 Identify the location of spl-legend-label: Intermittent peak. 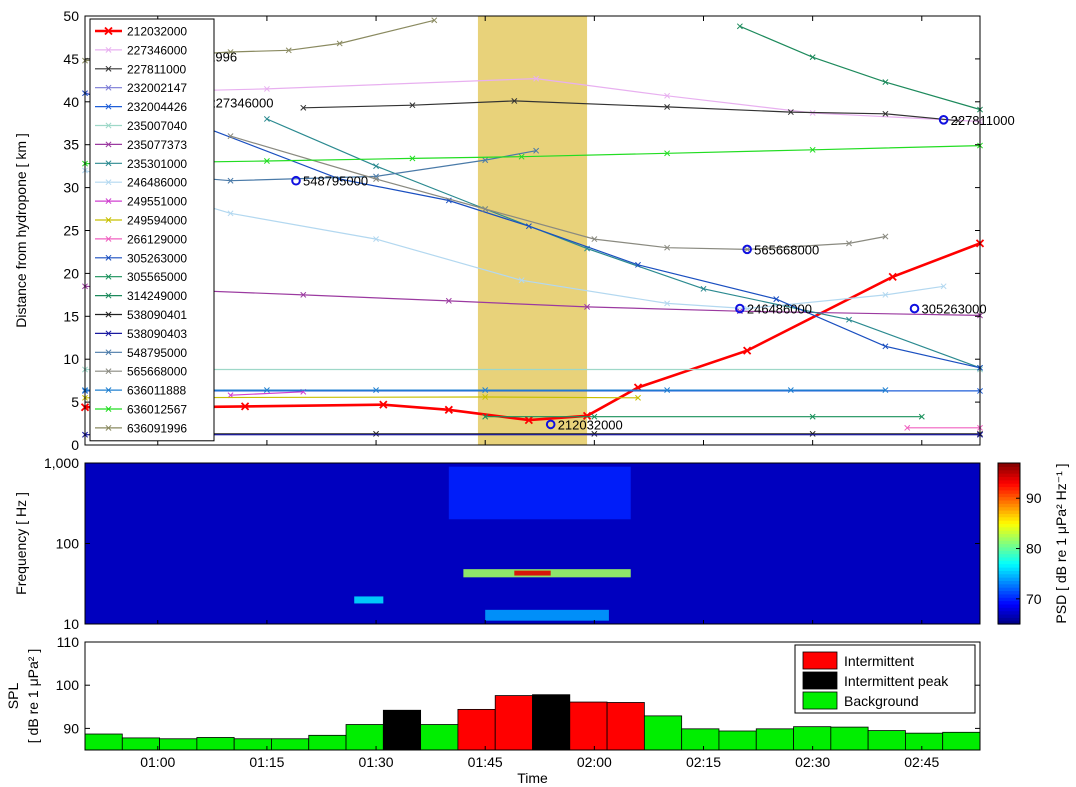
(896, 681).